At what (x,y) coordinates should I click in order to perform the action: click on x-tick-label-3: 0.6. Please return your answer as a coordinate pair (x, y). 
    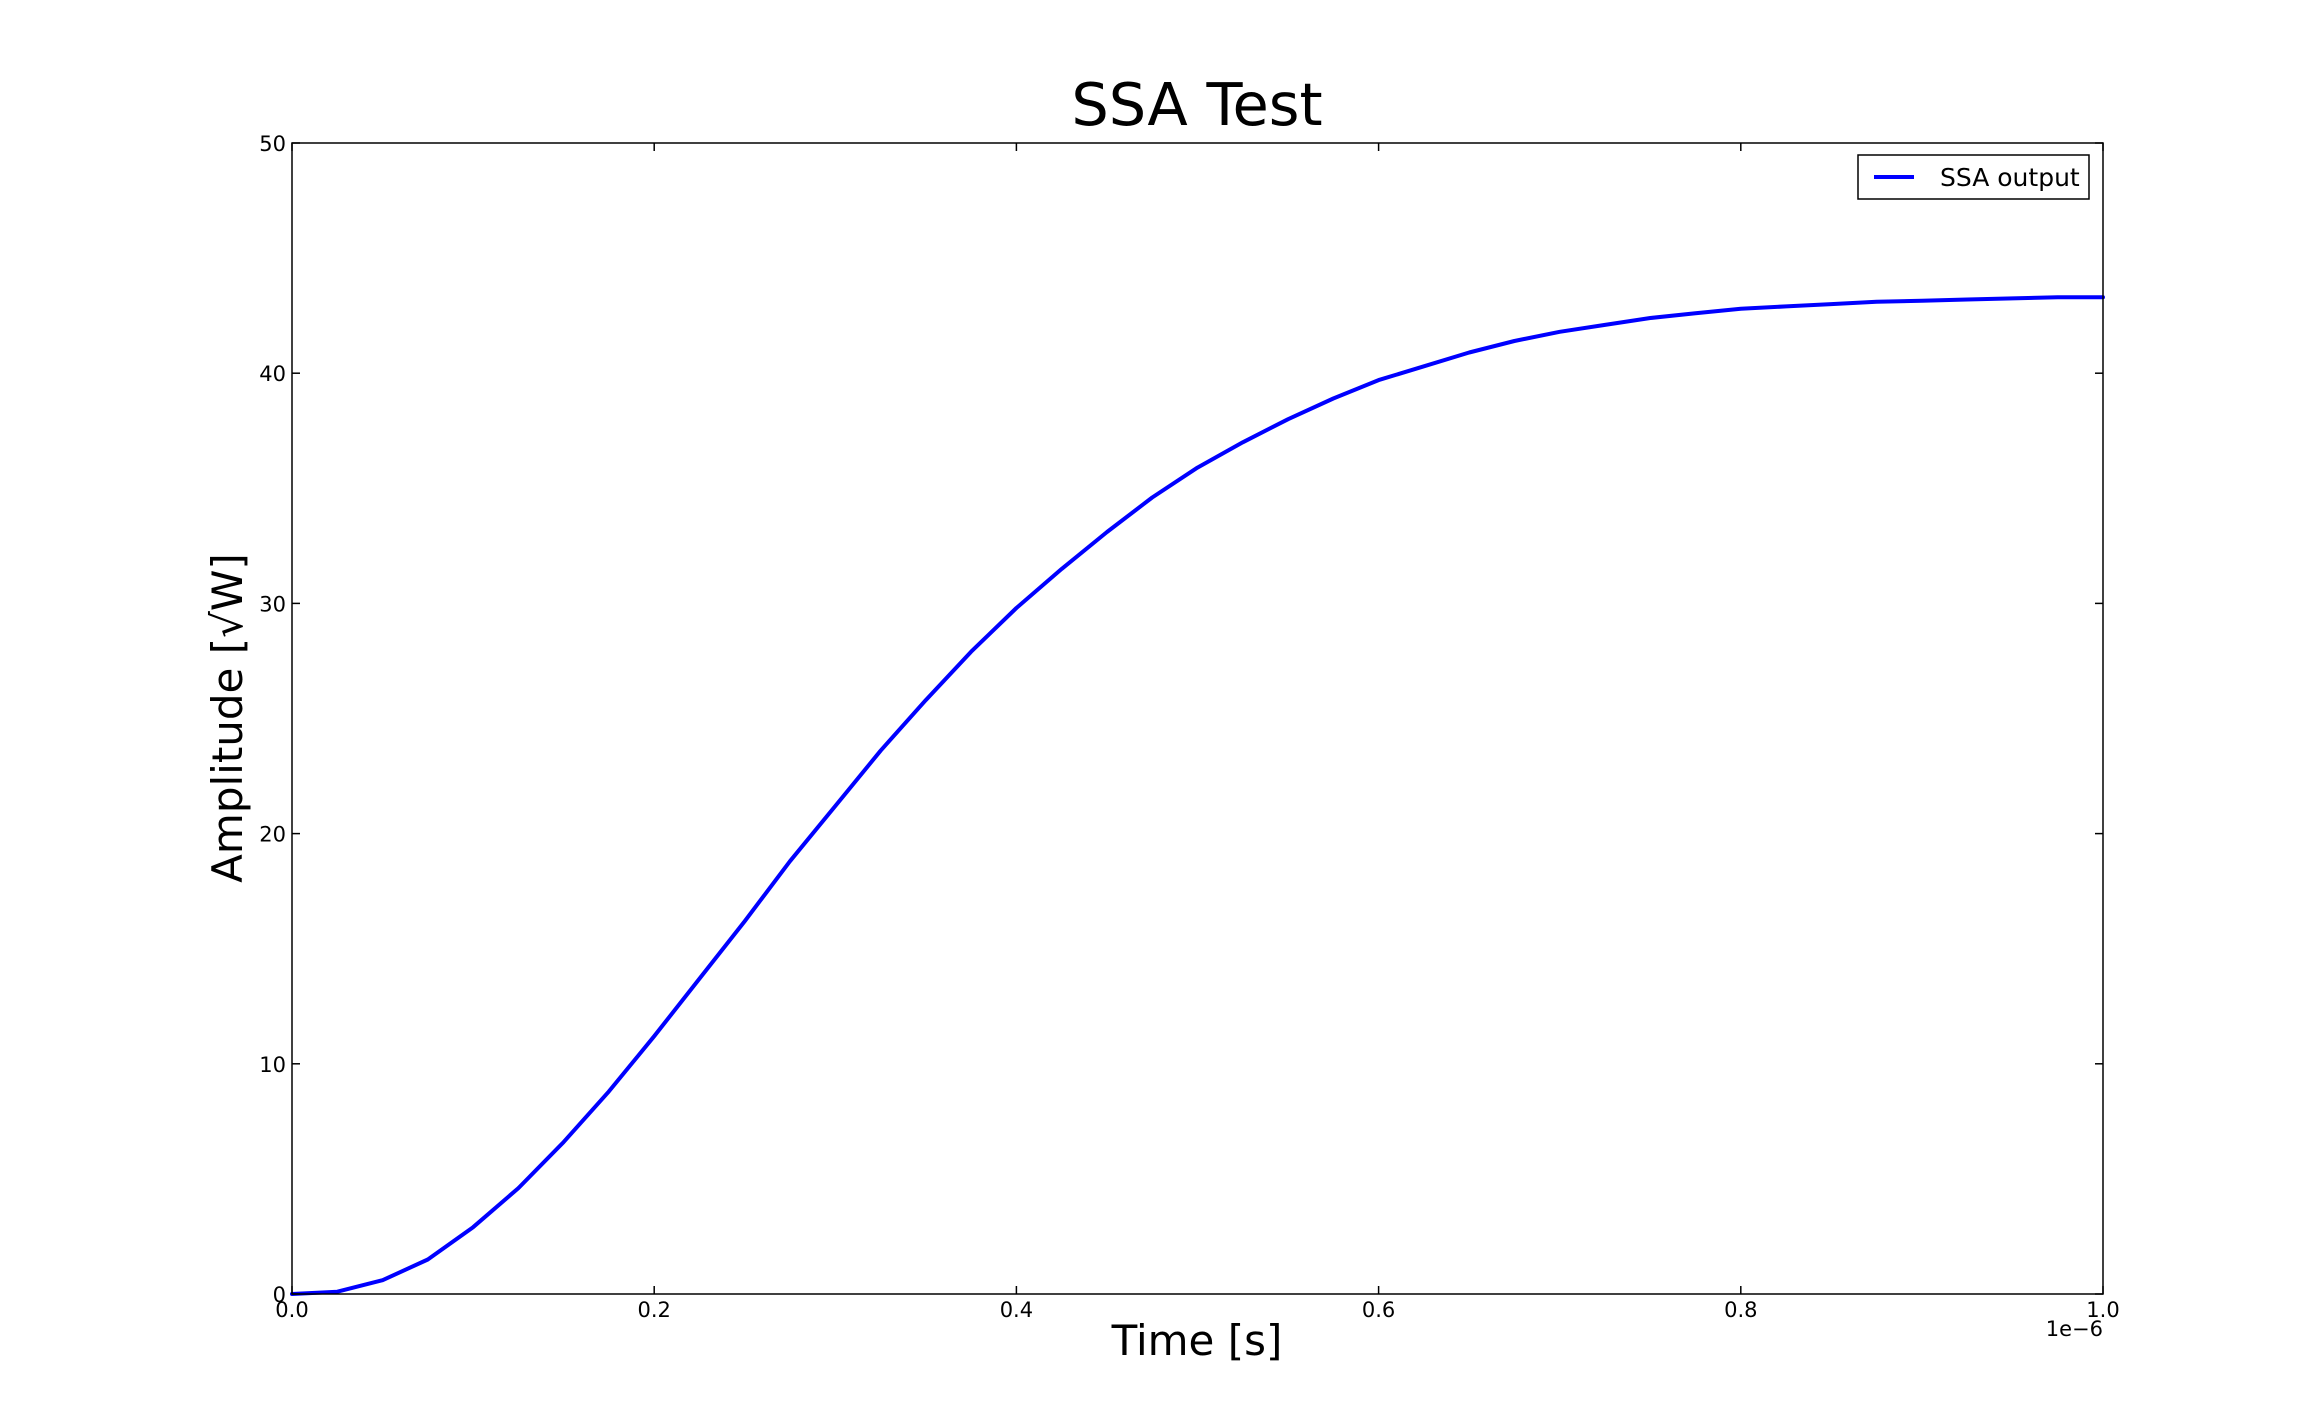
    Looking at the image, I should click on (1378, 1310).